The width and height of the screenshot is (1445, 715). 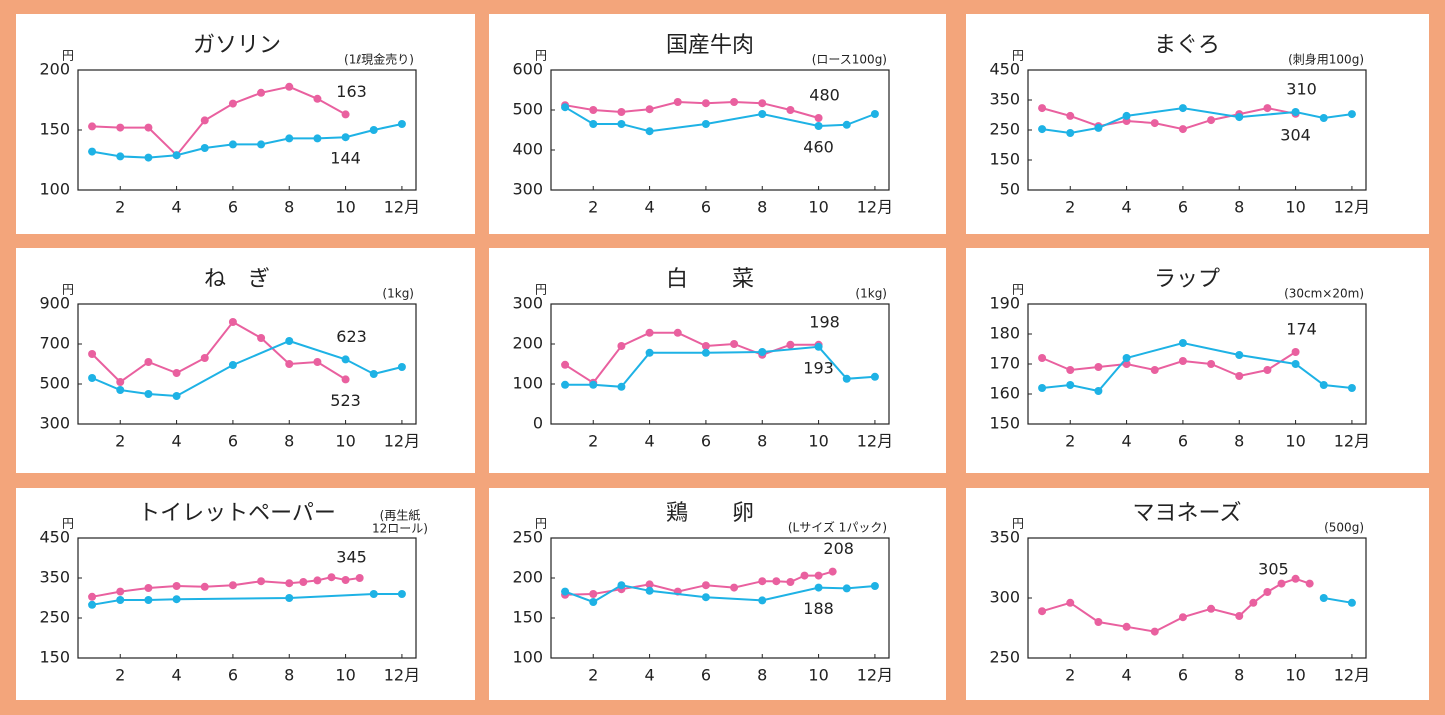 I want to click on note: (500g), so click(x=1344, y=528).